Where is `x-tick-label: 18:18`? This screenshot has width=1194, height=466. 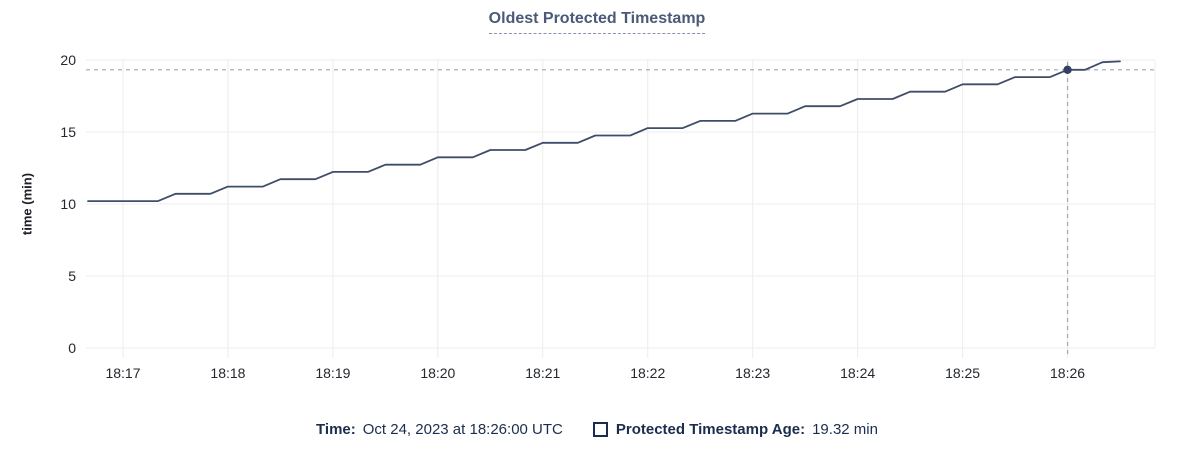 x-tick-label: 18:18 is located at coordinates (227, 373).